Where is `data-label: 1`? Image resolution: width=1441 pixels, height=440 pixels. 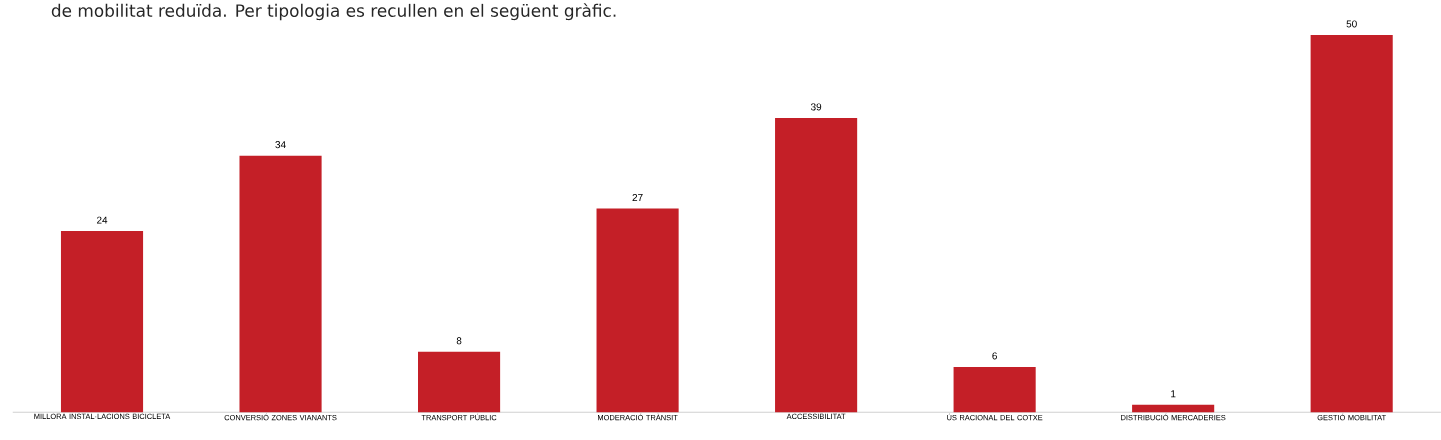
data-label: 1 is located at coordinates (1173, 394).